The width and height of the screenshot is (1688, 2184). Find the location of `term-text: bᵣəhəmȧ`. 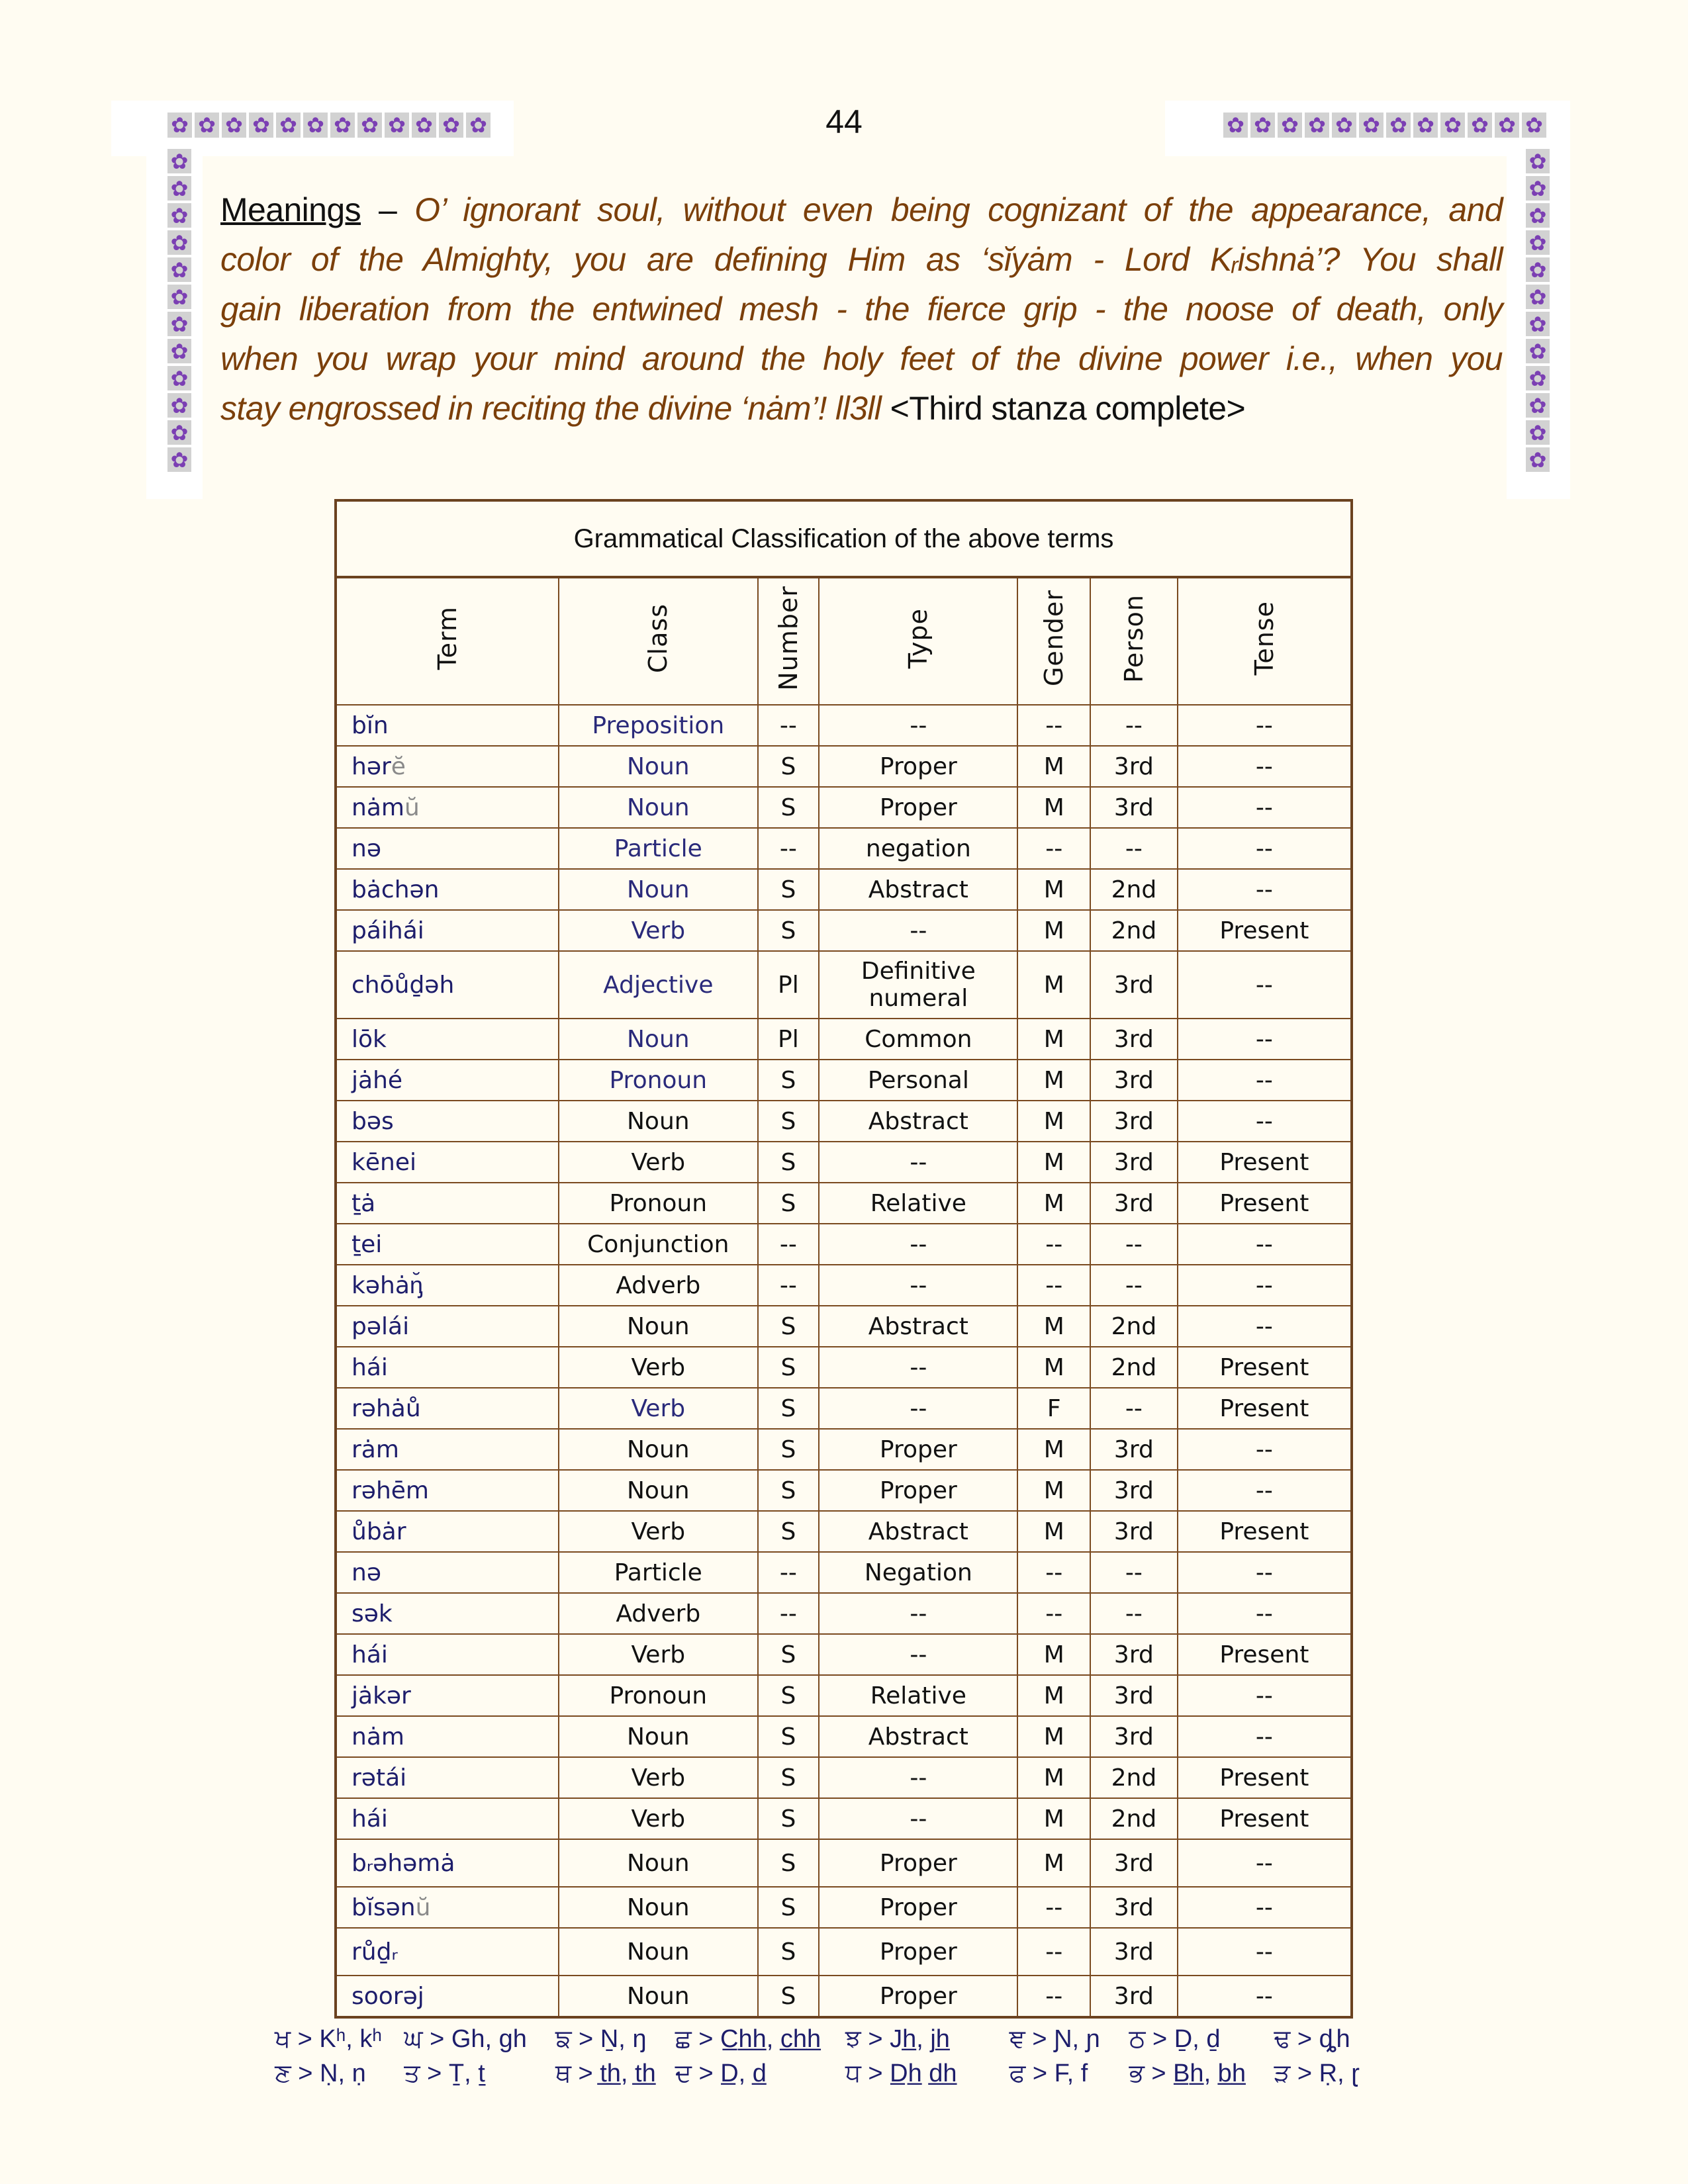

term-text: bᵣəhəmȧ is located at coordinates (403, 1863).